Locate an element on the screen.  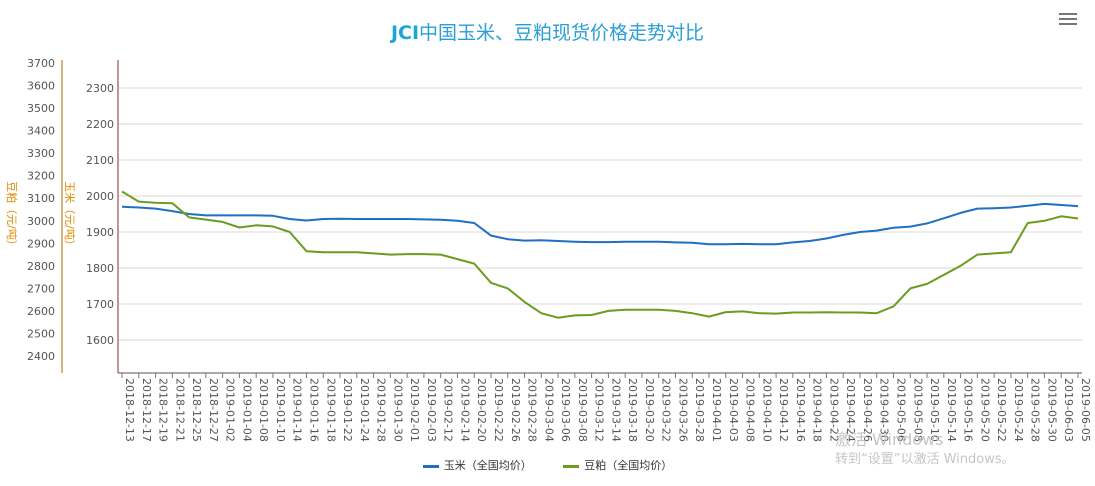
x-axis-tick-label: 2019-04-08 is located at coordinates (750, 410).